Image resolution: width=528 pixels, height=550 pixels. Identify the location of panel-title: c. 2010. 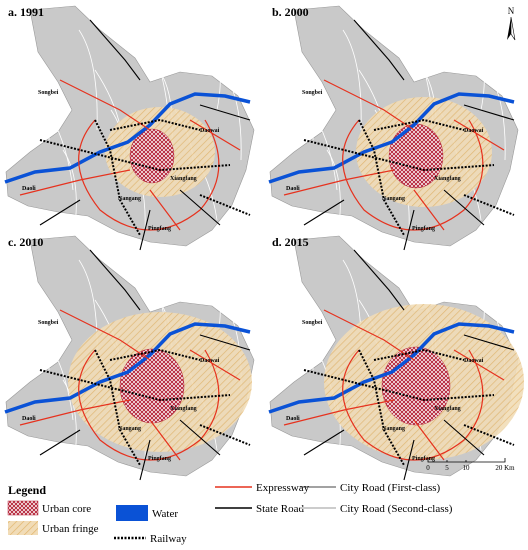
(25, 242).